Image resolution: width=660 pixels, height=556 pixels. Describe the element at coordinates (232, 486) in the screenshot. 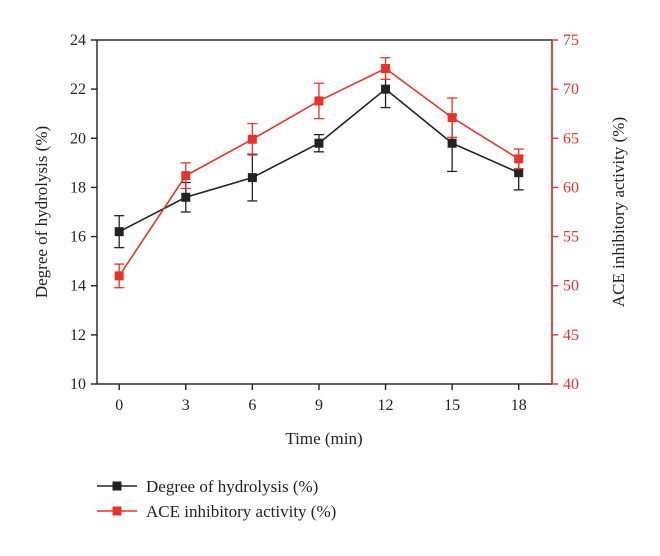

I see `legend-label-hydrolysis: Degree of hydrolysis (%)` at that location.